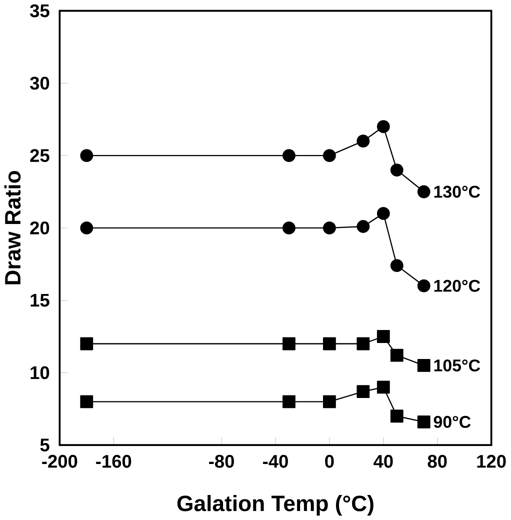 The image size is (511, 520). Describe the element at coordinates (452, 422) in the screenshot. I see `series-label: 90°C` at that location.